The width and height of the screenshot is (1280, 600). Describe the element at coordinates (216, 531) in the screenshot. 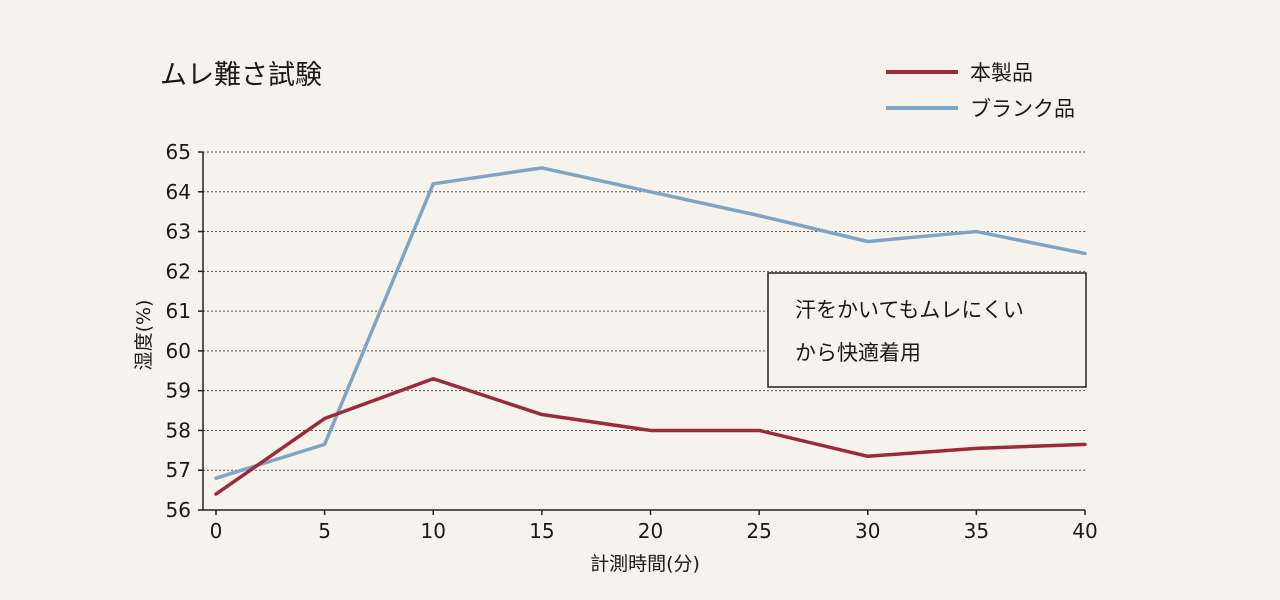

I see `x-tick-label: 0` at that location.